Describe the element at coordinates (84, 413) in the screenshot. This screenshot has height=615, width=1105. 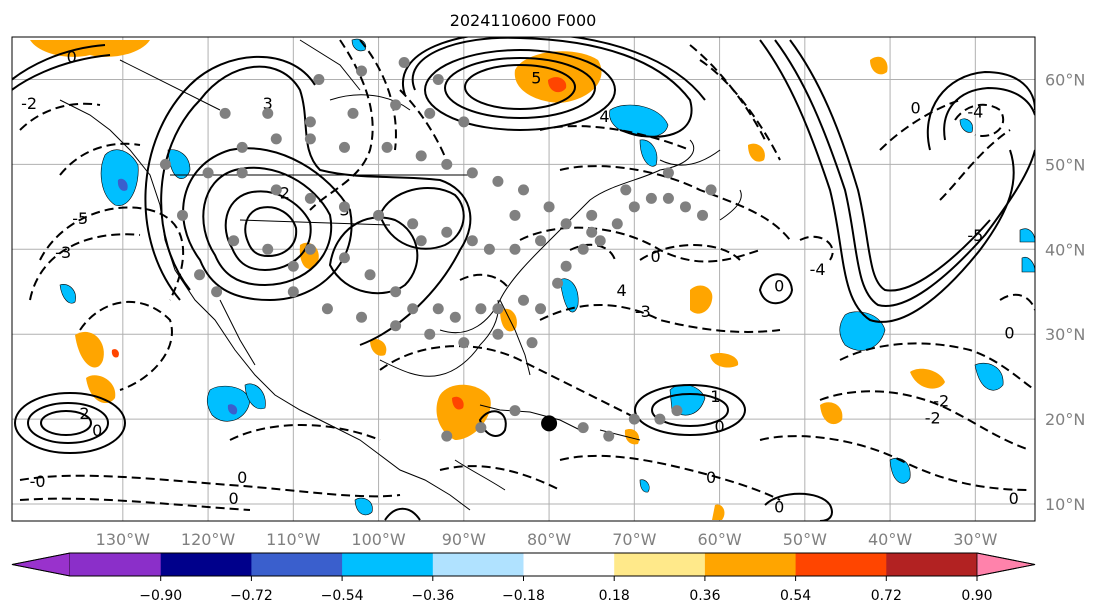
I see `contour-label: 2` at that location.